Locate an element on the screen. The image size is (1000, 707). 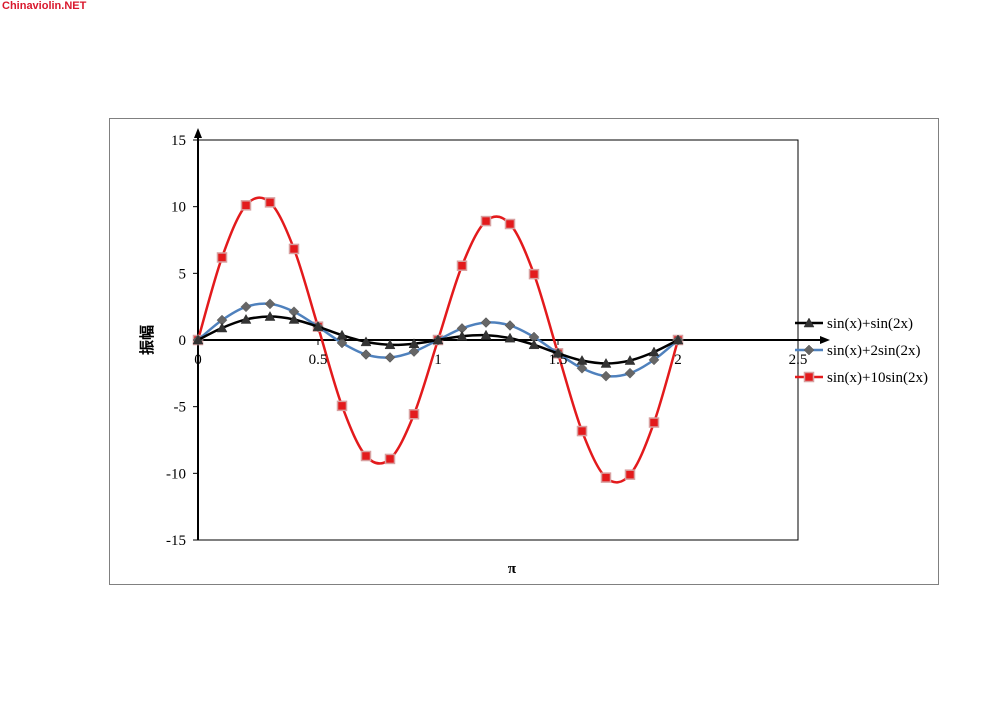
legend-label: sin(x)+2sin(2x) is located at coordinates (873, 351).